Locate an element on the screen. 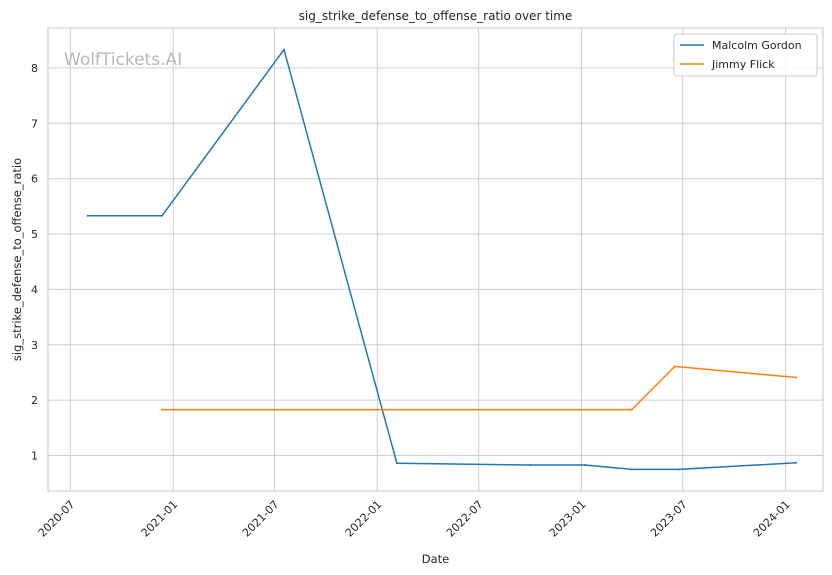  y-tick-label: 1 is located at coordinates (34, 456).